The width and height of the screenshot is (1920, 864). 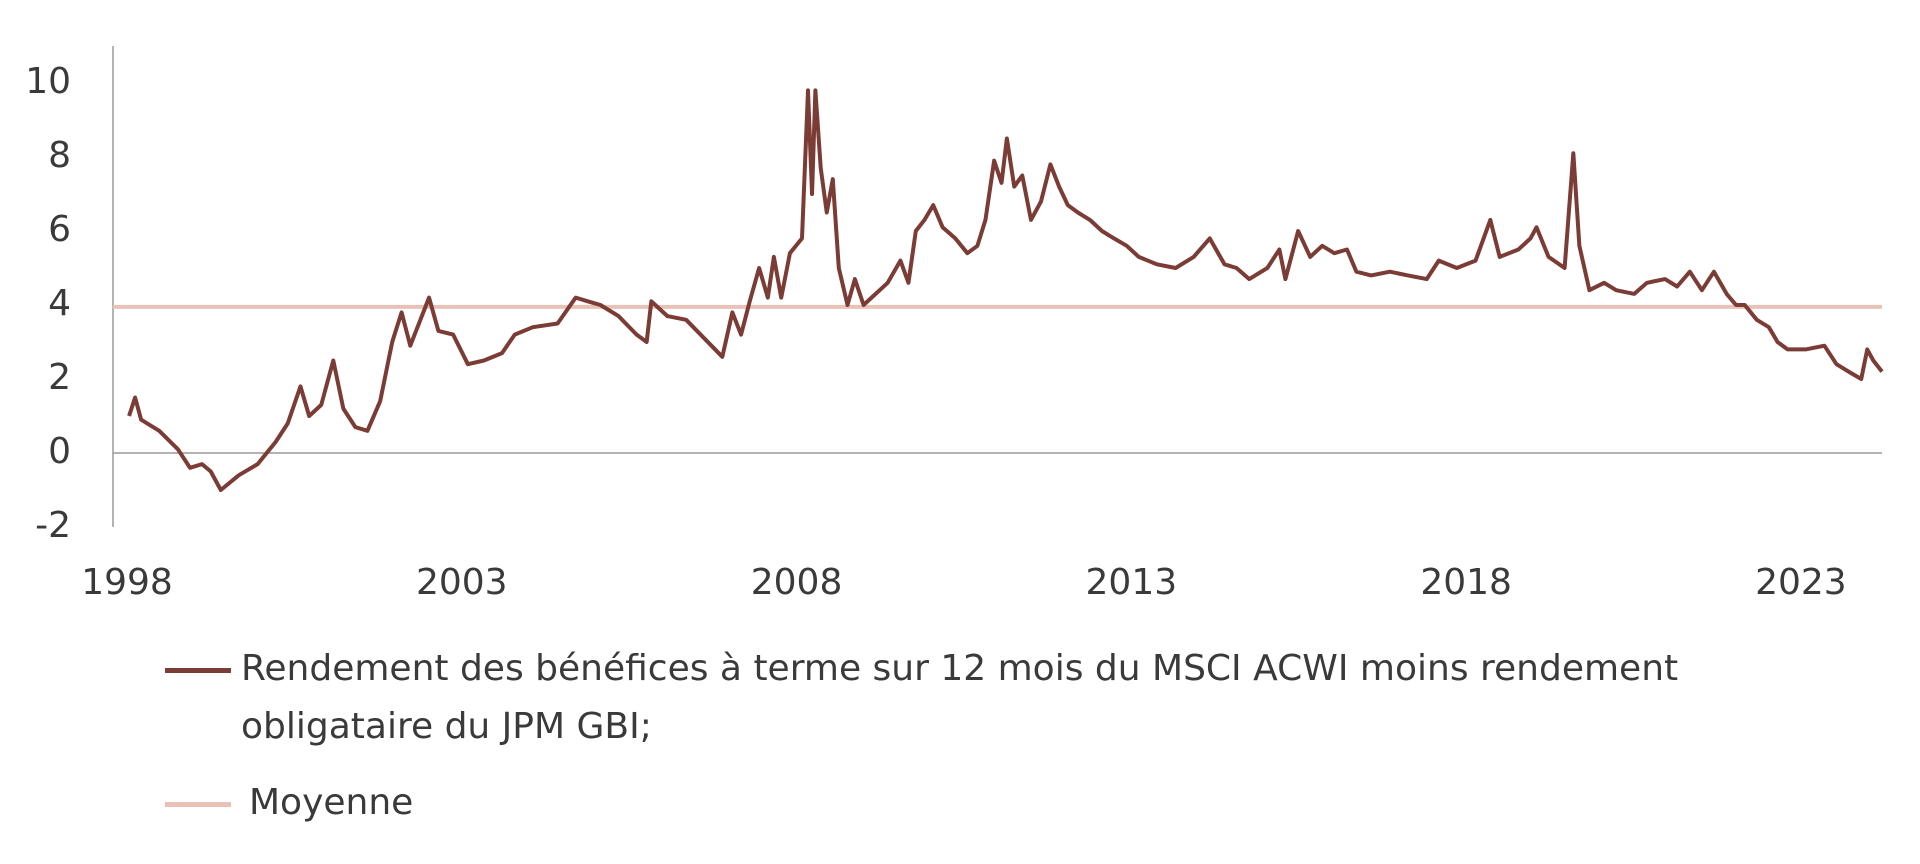 I want to click on x-tick-label: 2018, so click(x=1466, y=582).